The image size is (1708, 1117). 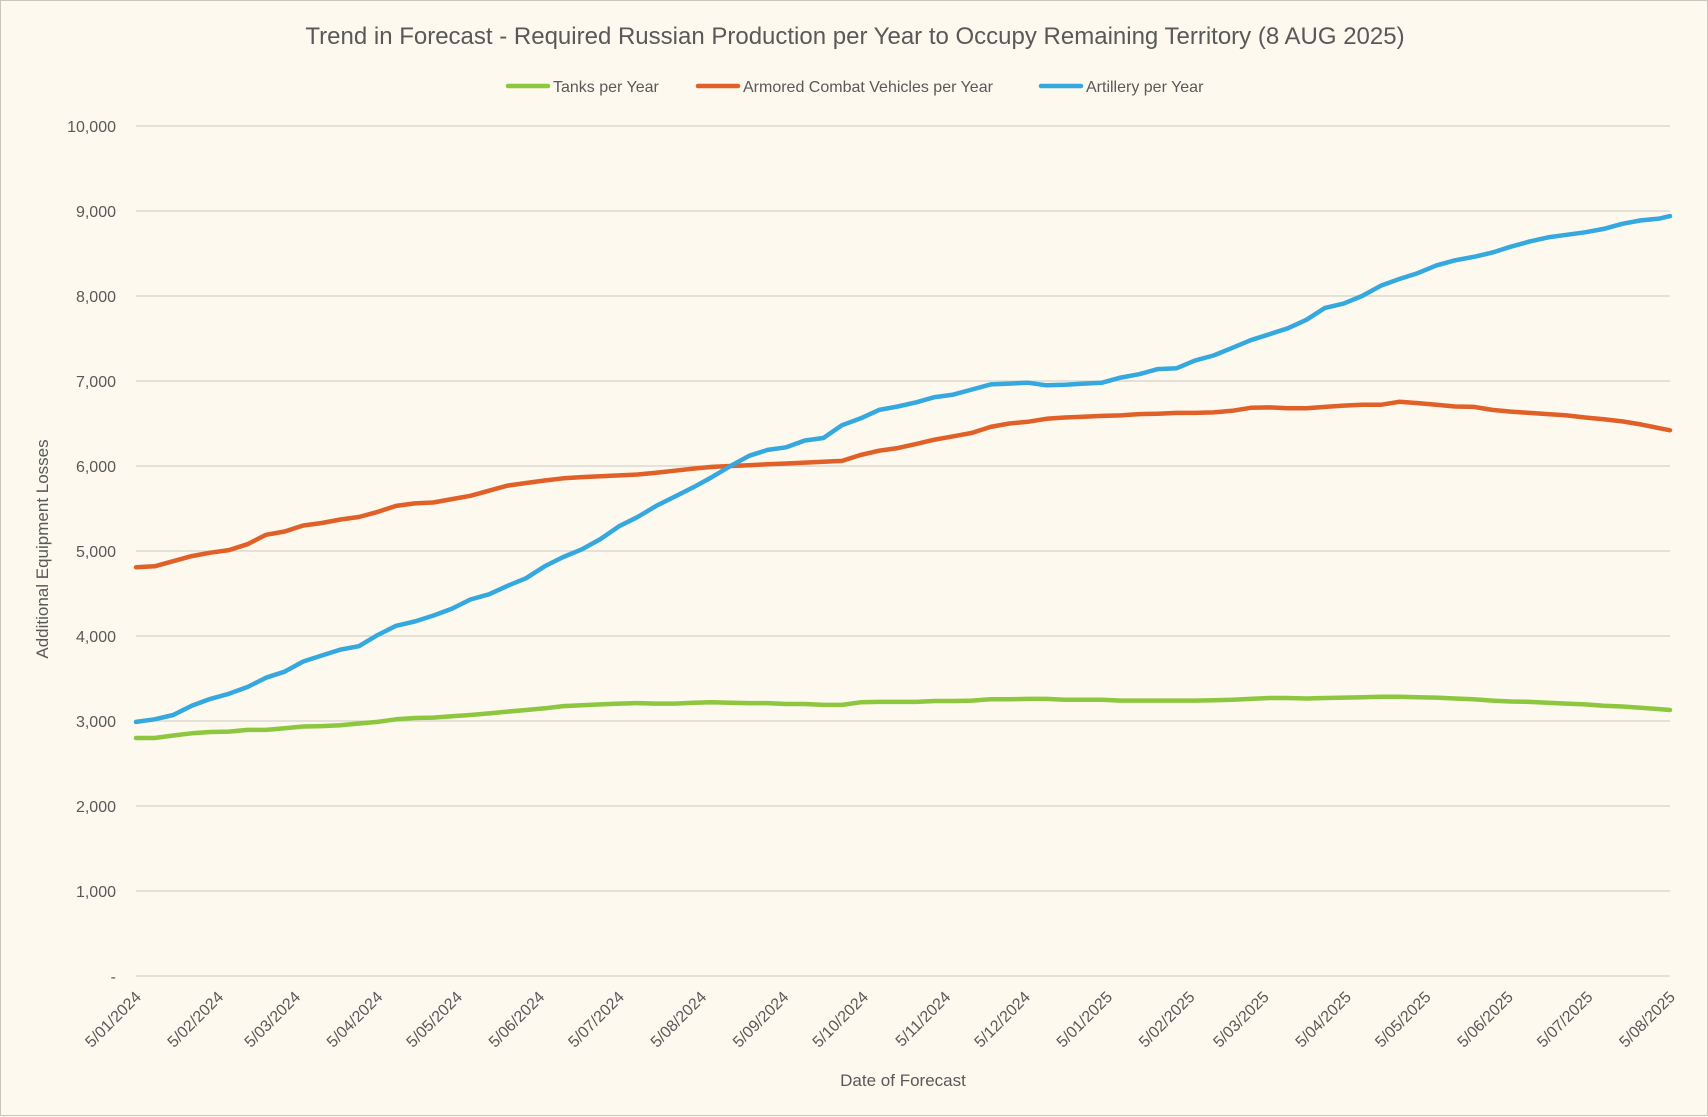 What do you see at coordinates (355, 1020) in the screenshot?
I see `x-tick-label: 5/04/2024` at bounding box center [355, 1020].